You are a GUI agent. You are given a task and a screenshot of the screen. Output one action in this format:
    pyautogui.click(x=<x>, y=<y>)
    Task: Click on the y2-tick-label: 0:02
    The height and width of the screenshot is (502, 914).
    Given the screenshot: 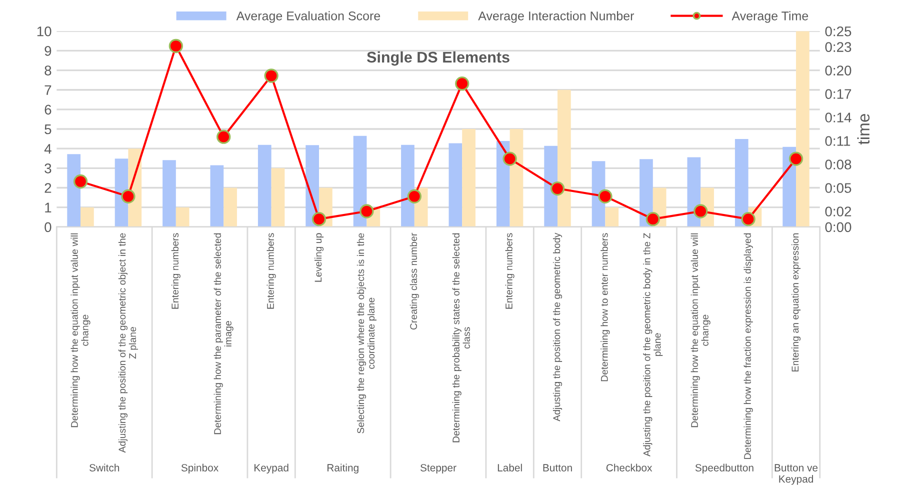 What is the action you would take?
    pyautogui.click(x=838, y=211)
    